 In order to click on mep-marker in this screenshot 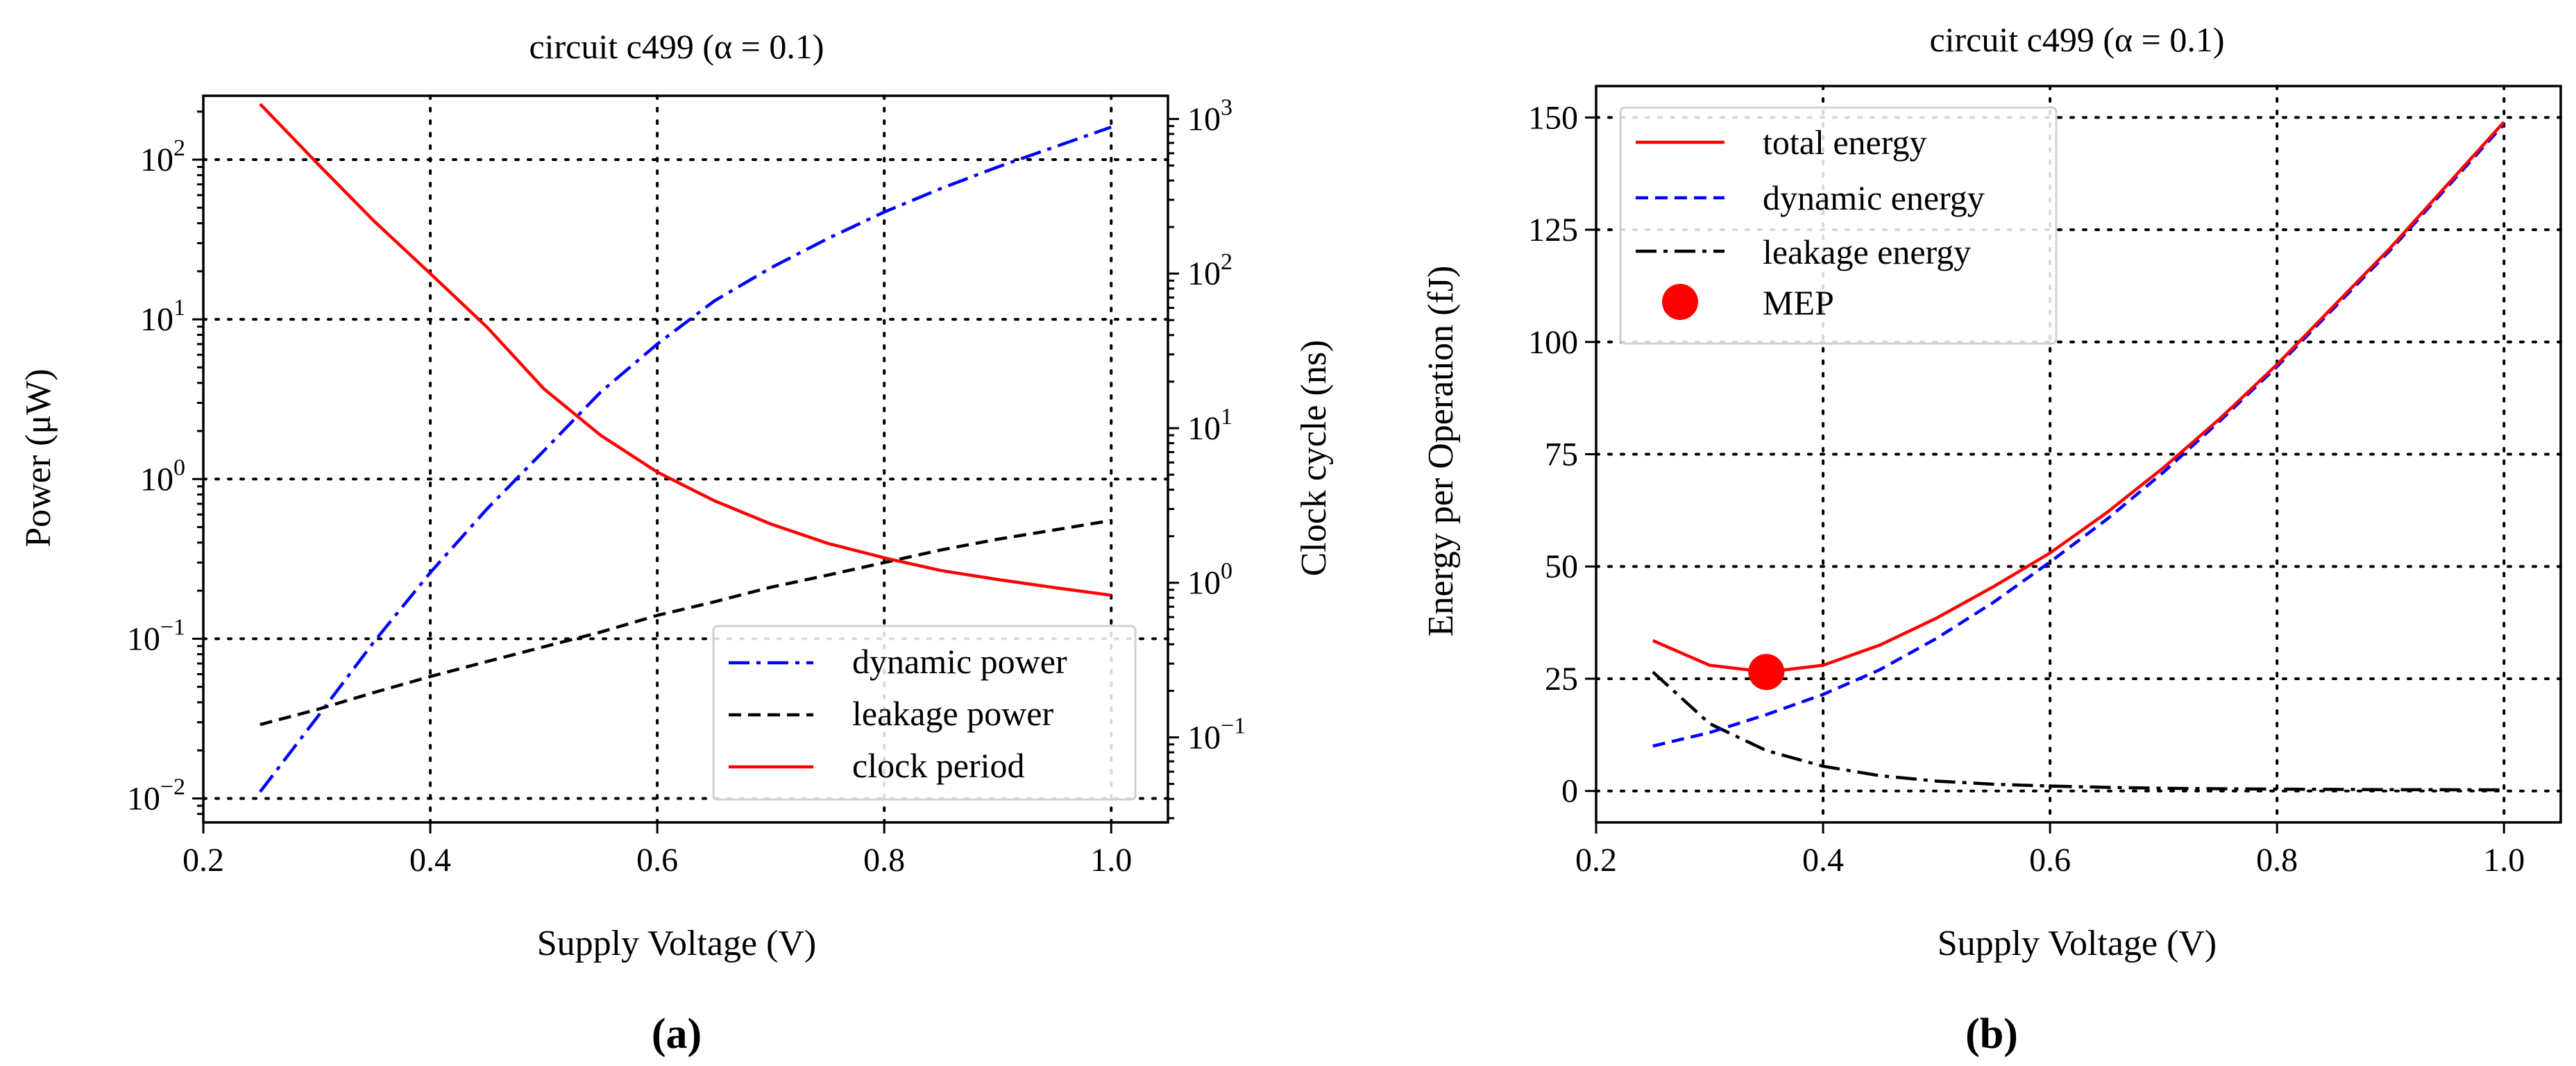, I will do `click(1766, 672)`.